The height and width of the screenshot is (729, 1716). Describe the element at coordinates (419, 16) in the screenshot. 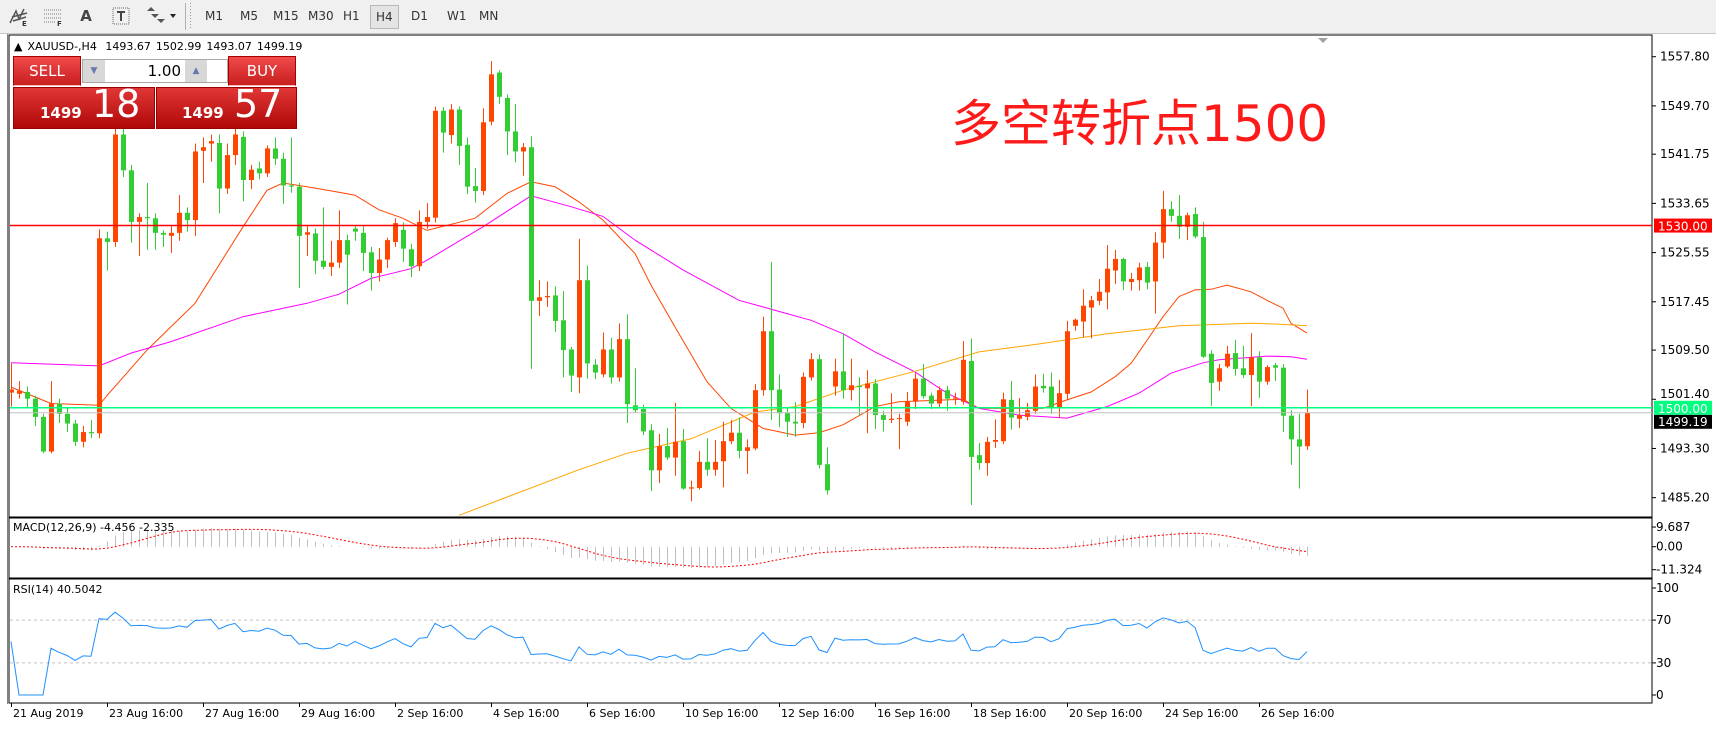

I see `timeframe-d1: D1` at that location.